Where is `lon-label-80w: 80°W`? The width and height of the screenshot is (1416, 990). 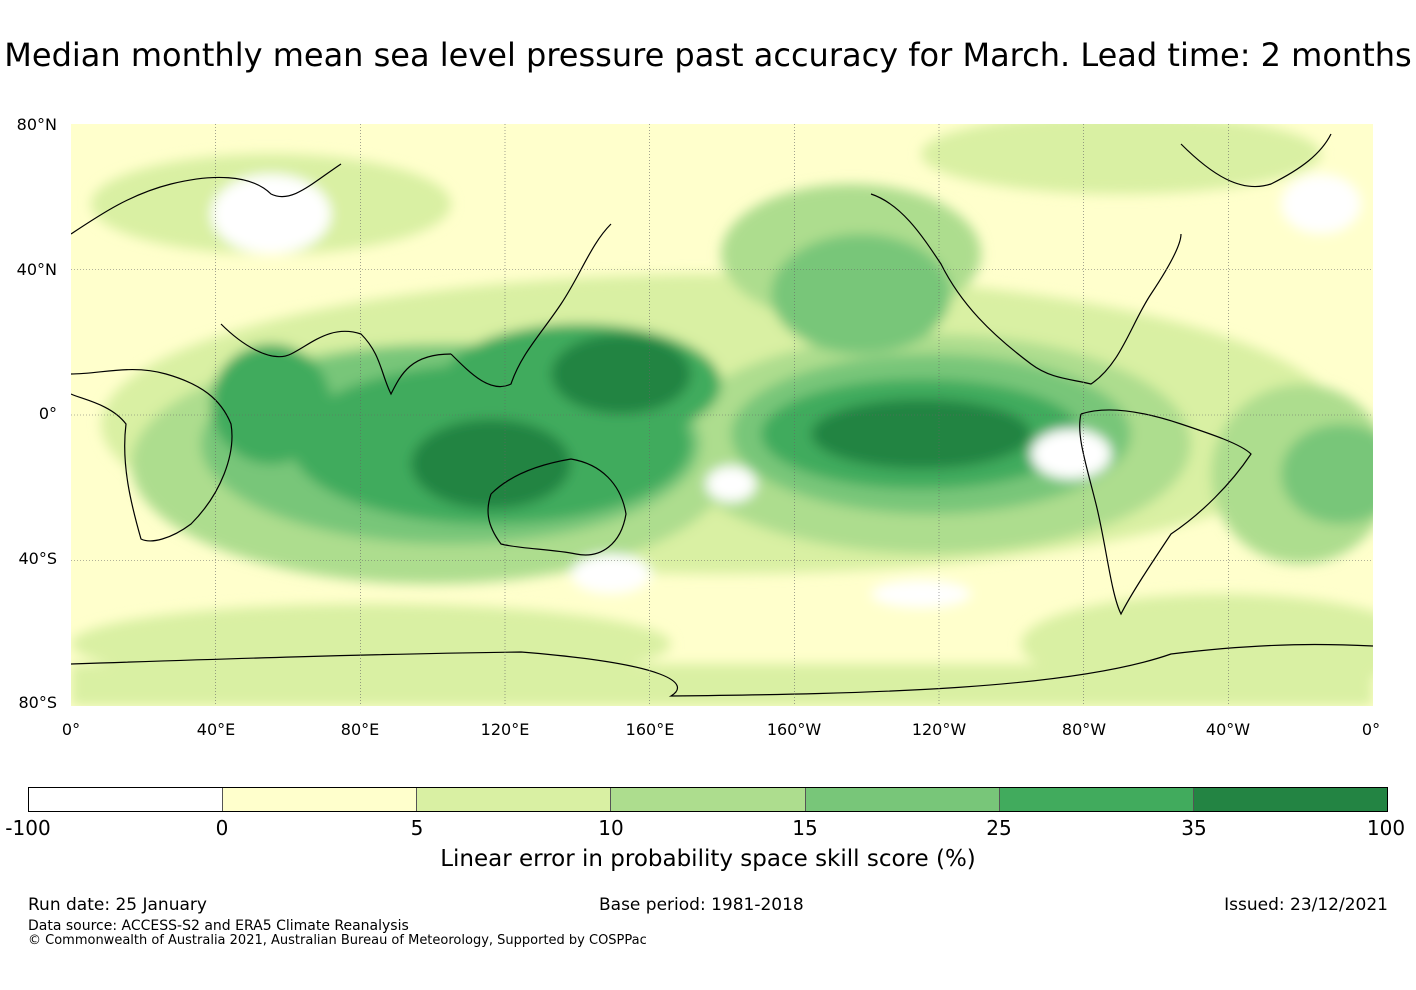 lon-label-80w: 80°W is located at coordinates (1084, 729).